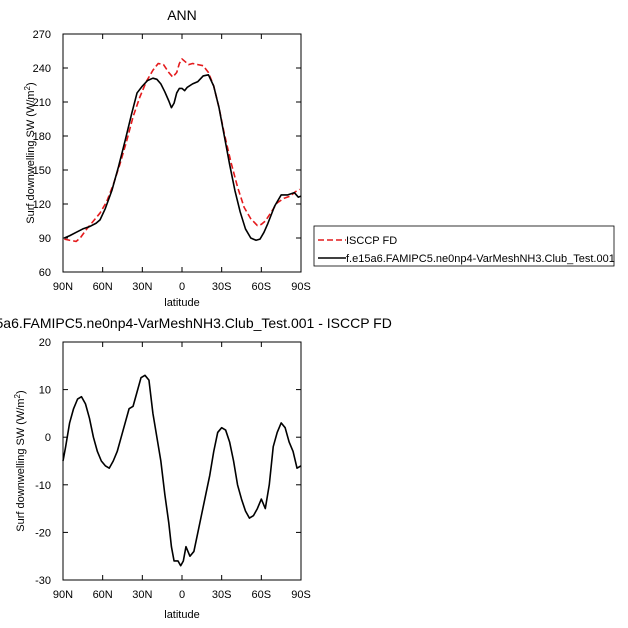 Image resolution: width=628 pixels, height=628 pixels. What do you see at coordinates (43, 486) in the screenshot?
I see `y-tick-label-bottom-2: -10` at bounding box center [43, 486].